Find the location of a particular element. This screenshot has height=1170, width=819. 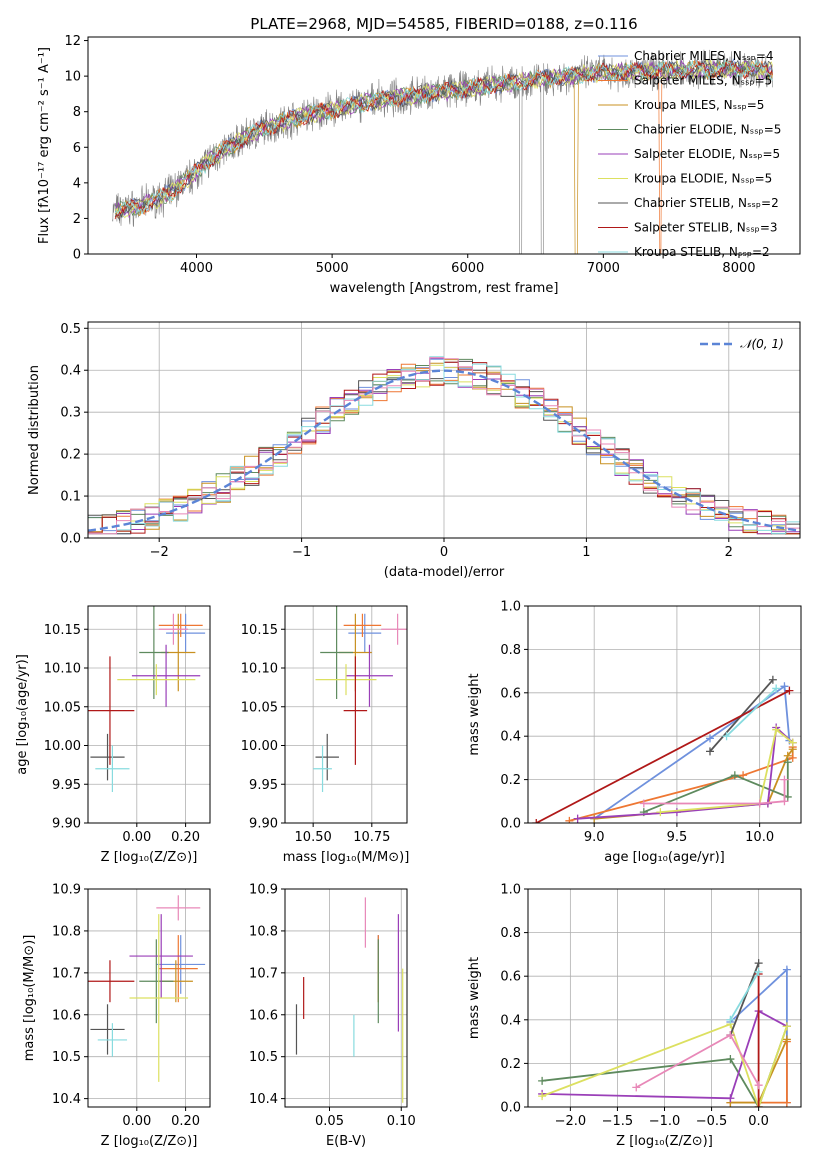

y-tick-label: 10.6 is located at coordinates (66, 1015).